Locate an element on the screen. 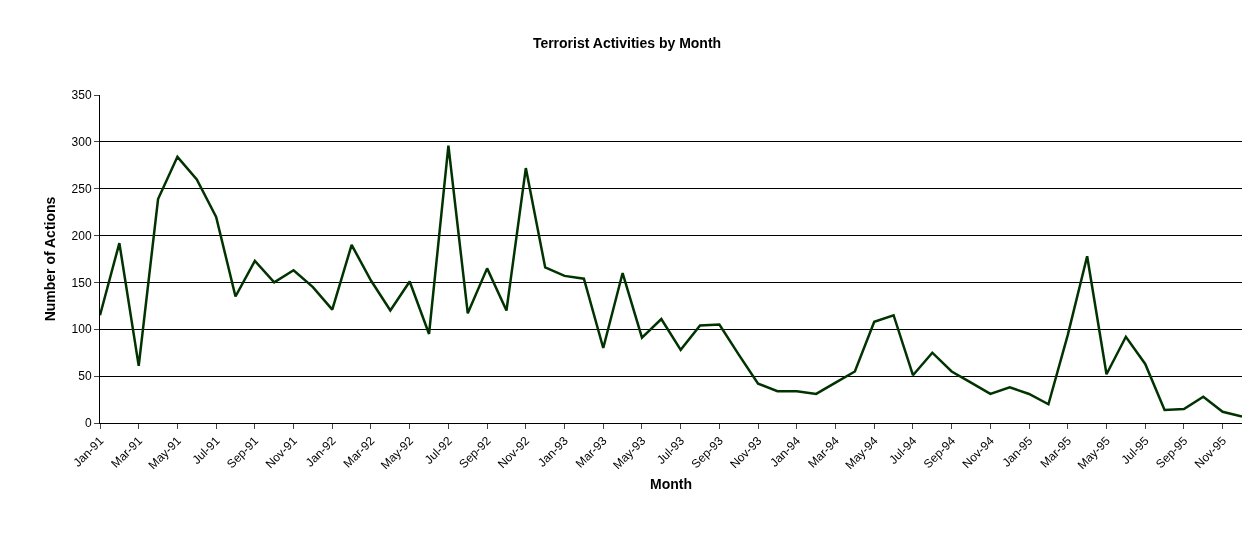  y-tick-label: 300 is located at coordinates (81, 142).